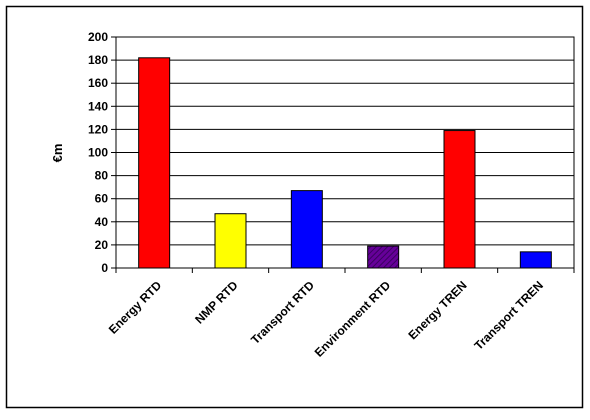  What do you see at coordinates (102, 222) in the screenshot?
I see `y-tick-label: 40` at bounding box center [102, 222].